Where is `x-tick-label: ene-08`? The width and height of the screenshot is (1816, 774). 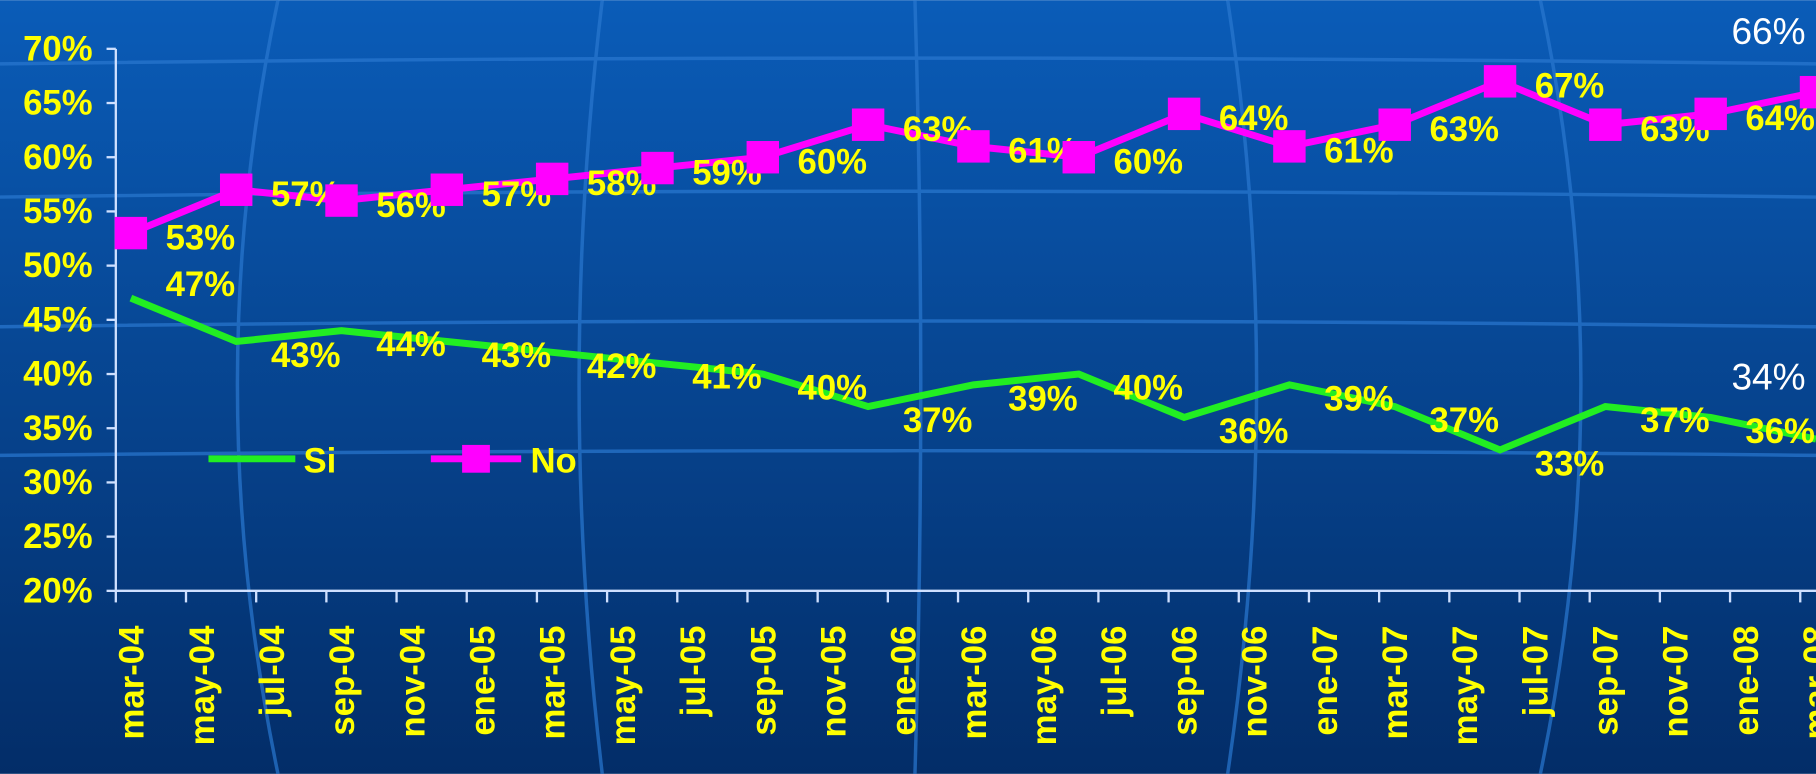 x-tick-label: ene-08 is located at coordinates (1747, 681).